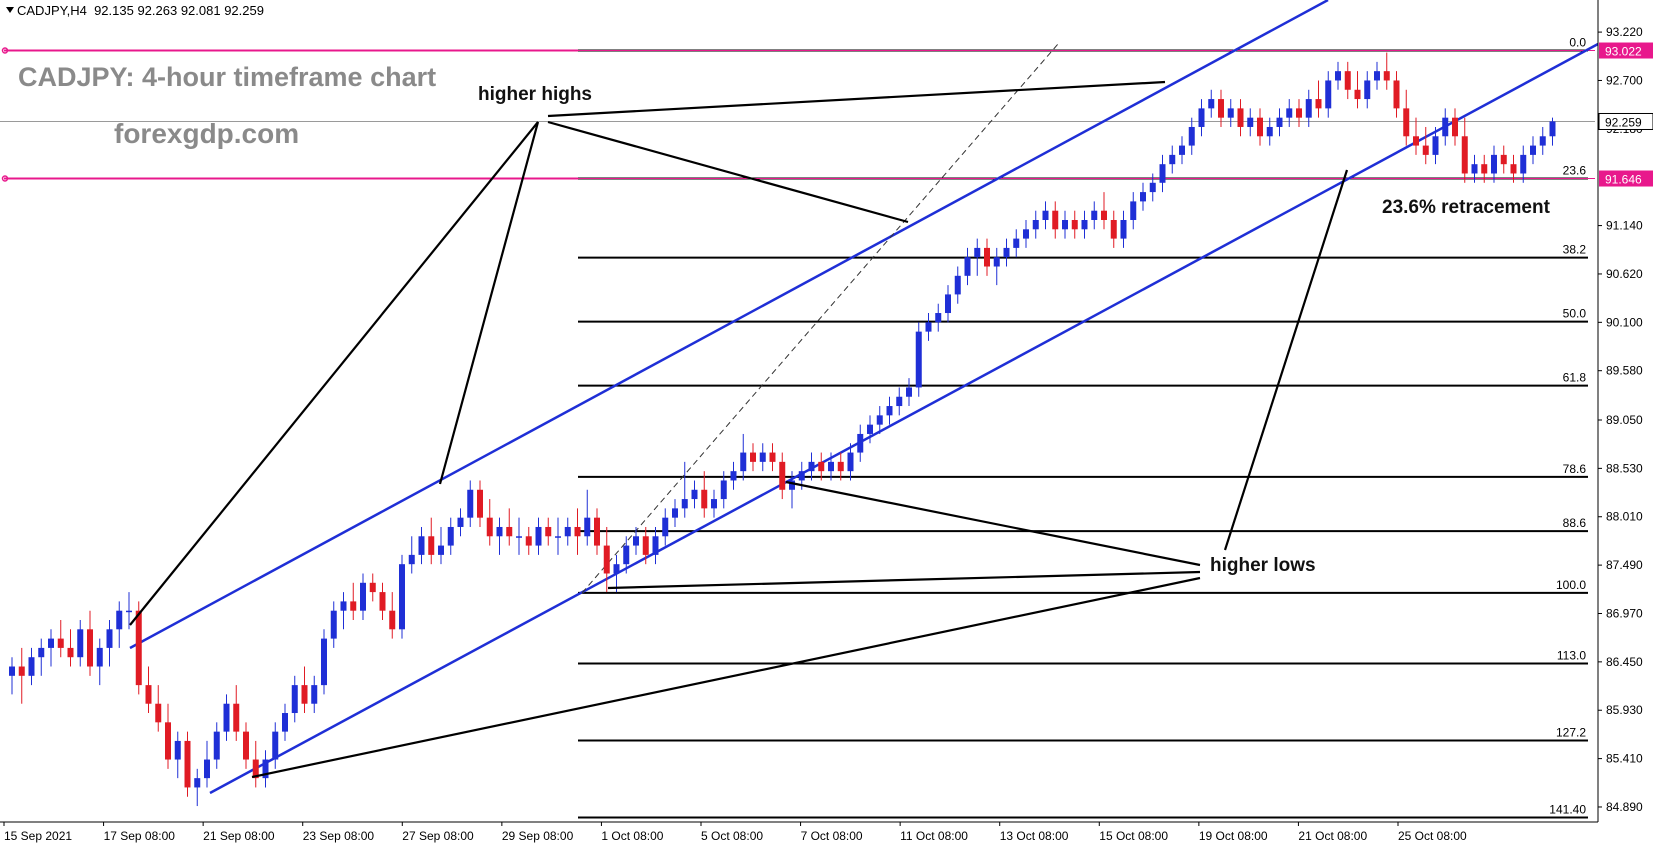 The image size is (1653, 855). I want to click on fib-level-label: 38.2, so click(1575, 250).